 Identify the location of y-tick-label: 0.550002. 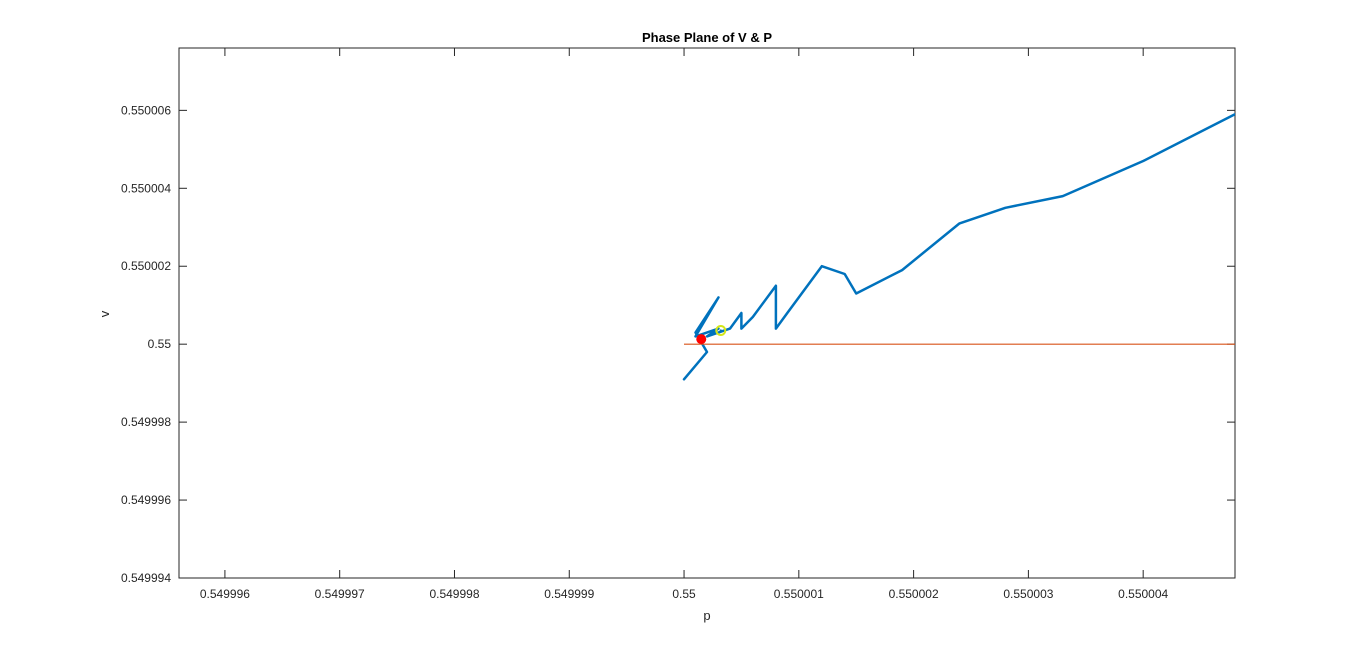
(146, 266).